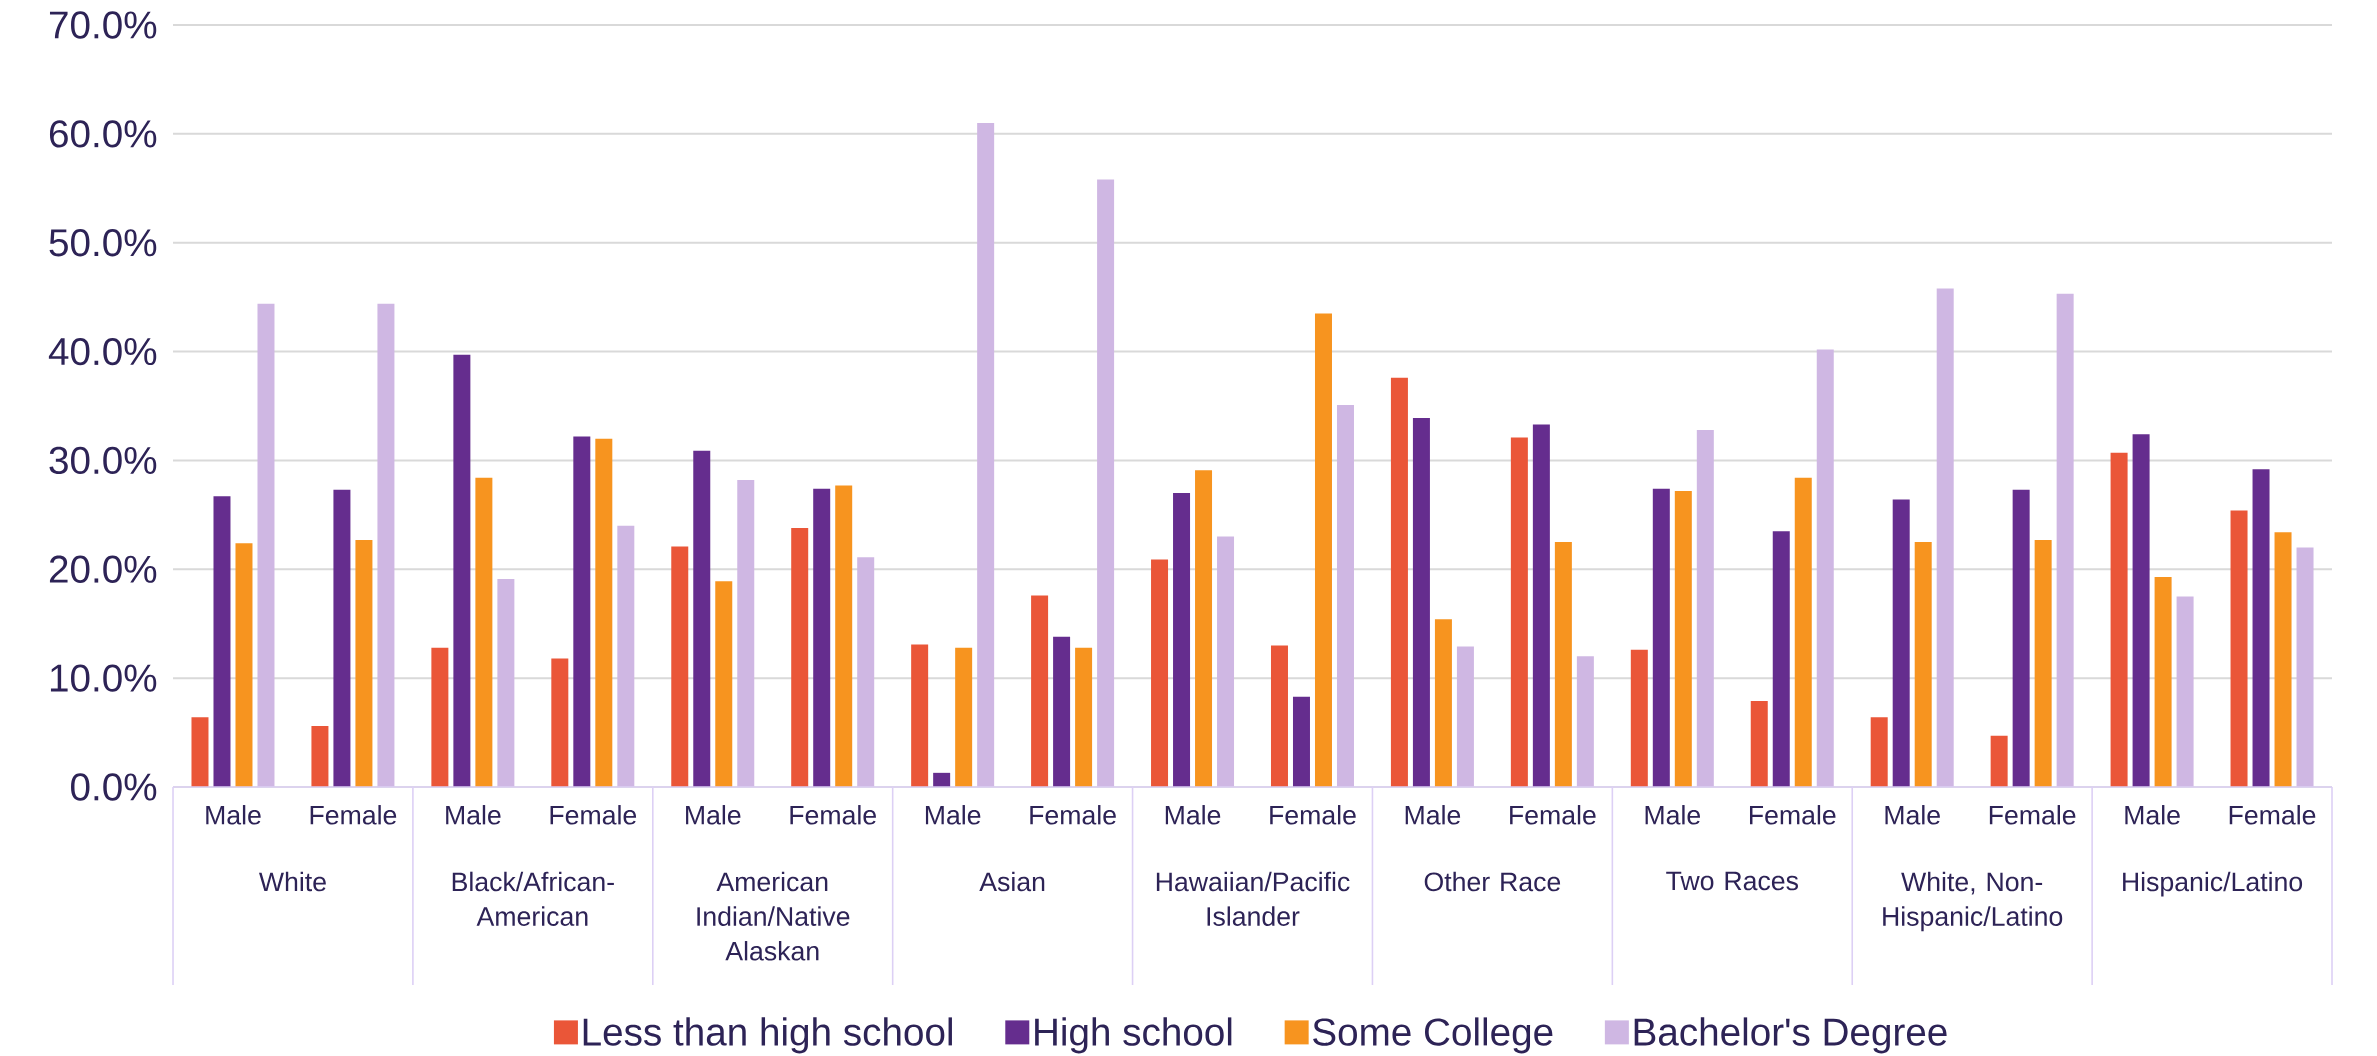 The width and height of the screenshot is (2377, 1056). I want to click on text: Hispanic/Latino, so click(2213, 884).